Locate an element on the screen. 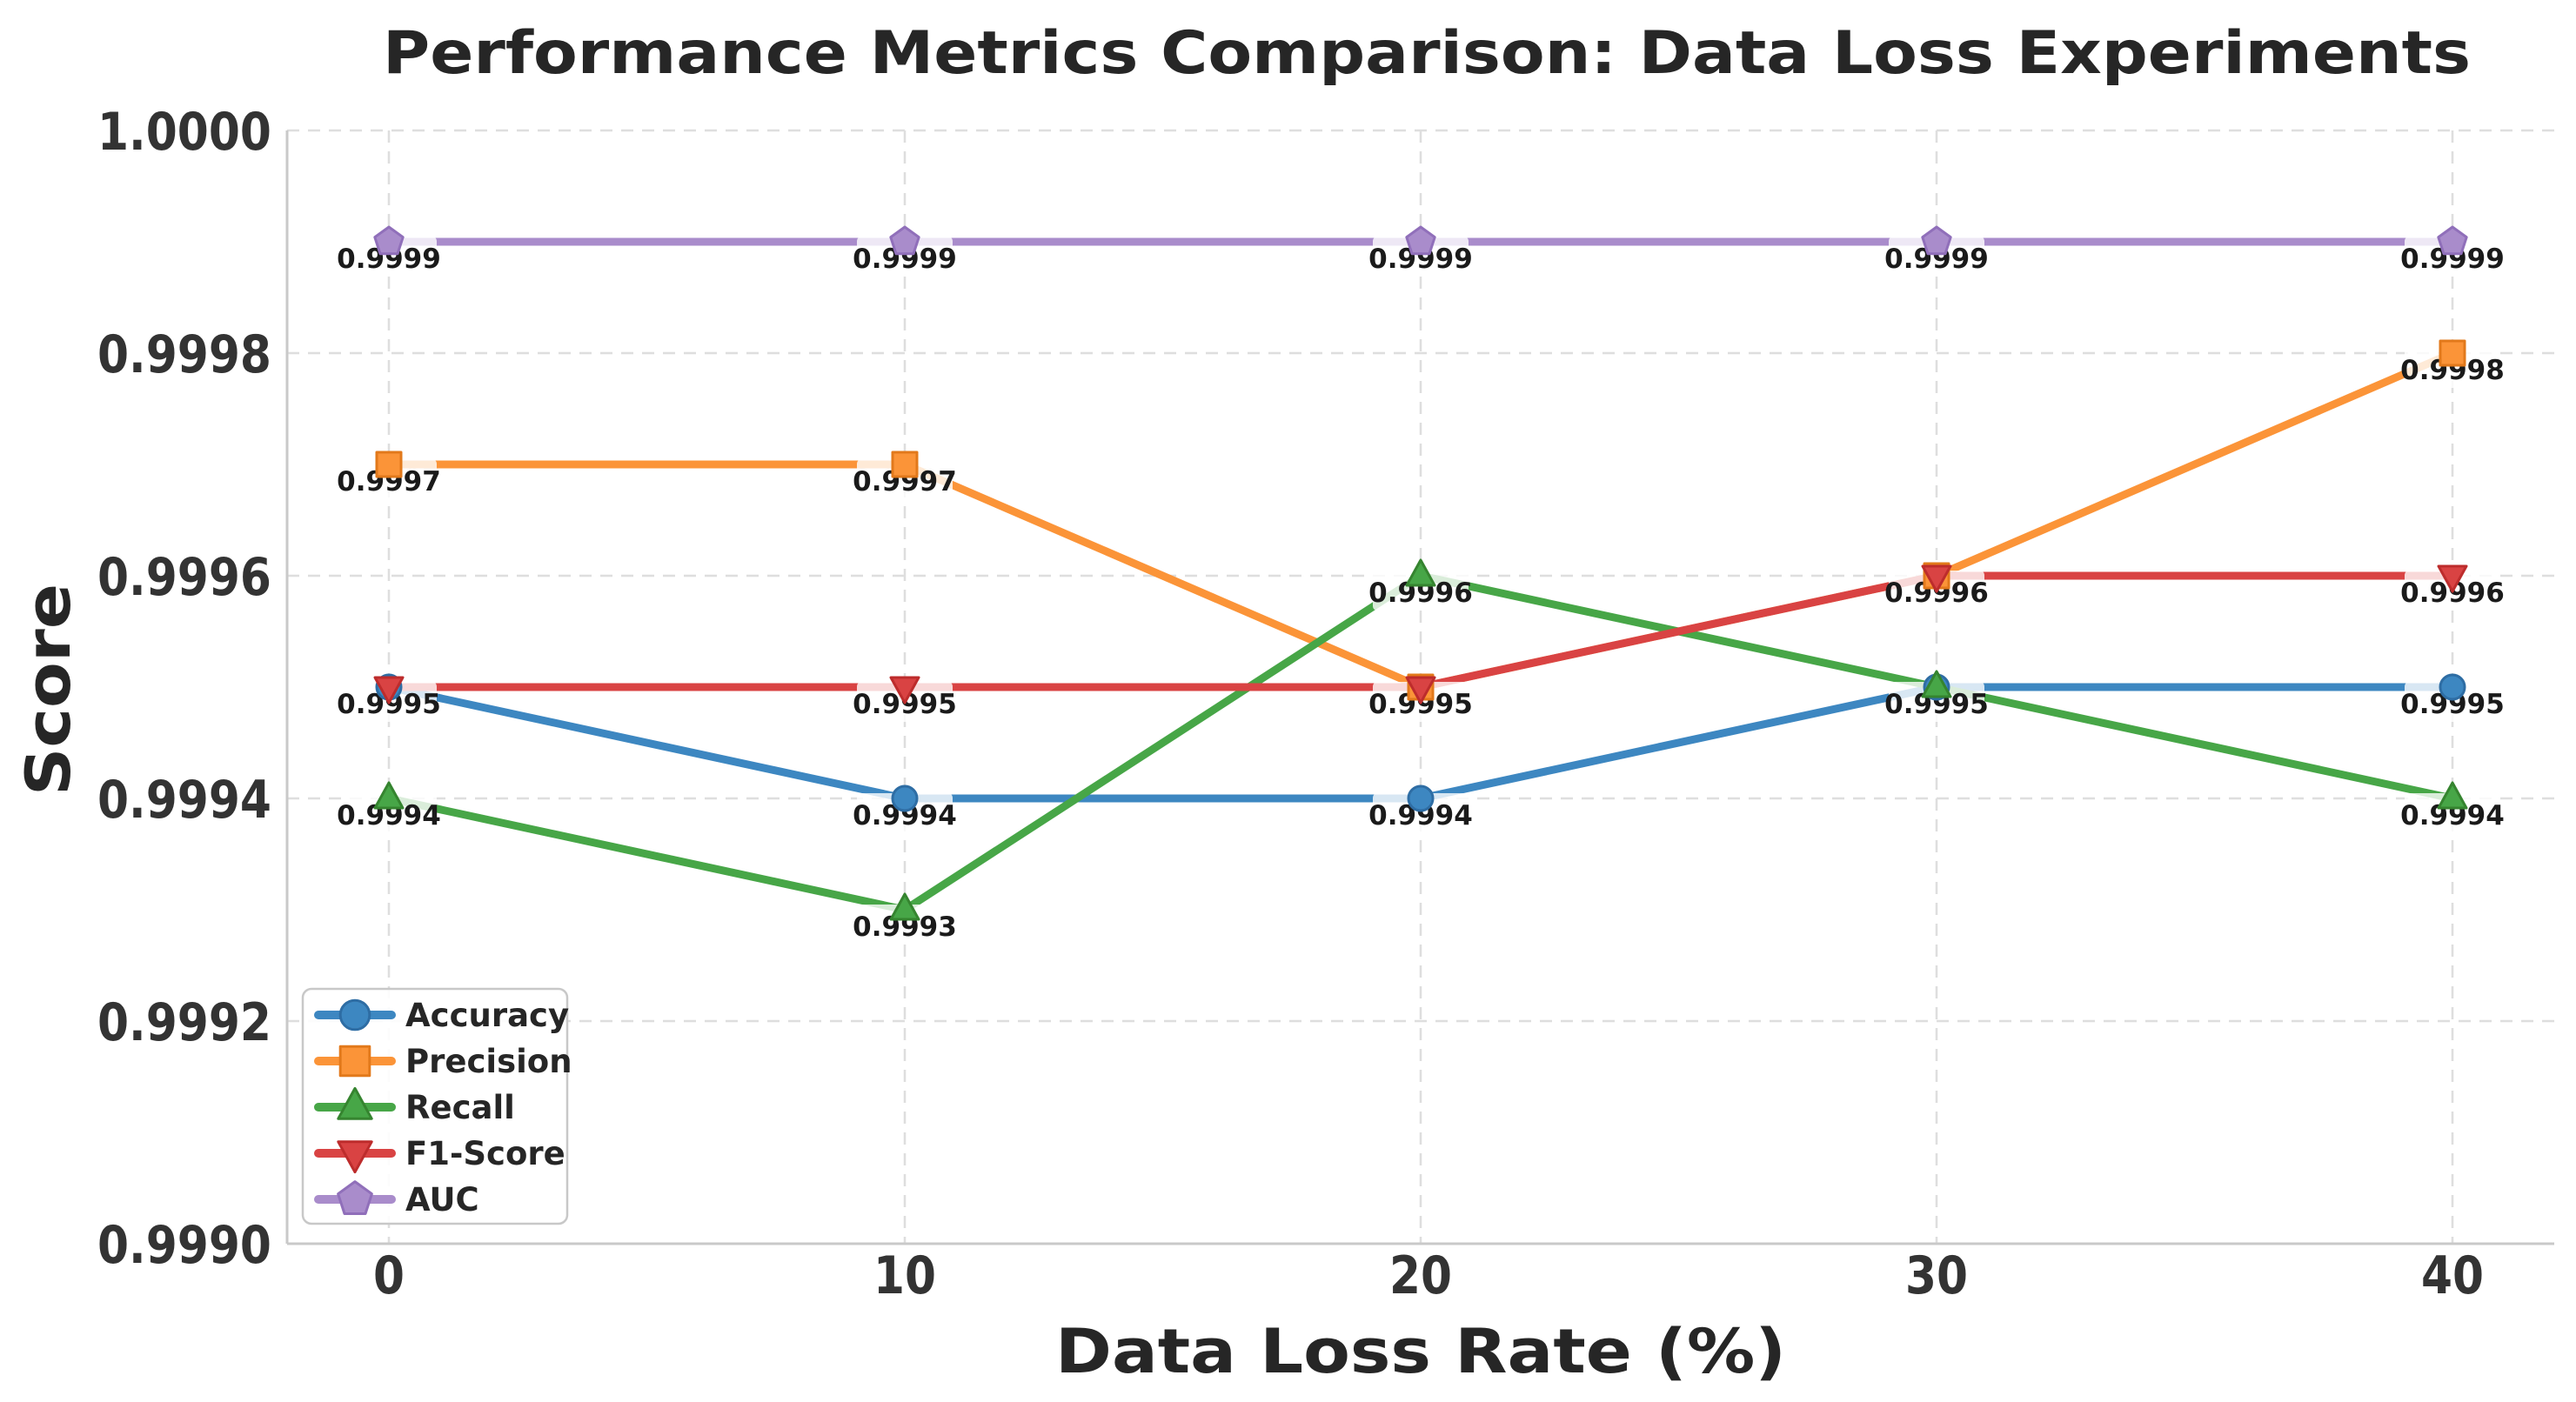  x-tick-label: 20 is located at coordinates (1420, 1275).